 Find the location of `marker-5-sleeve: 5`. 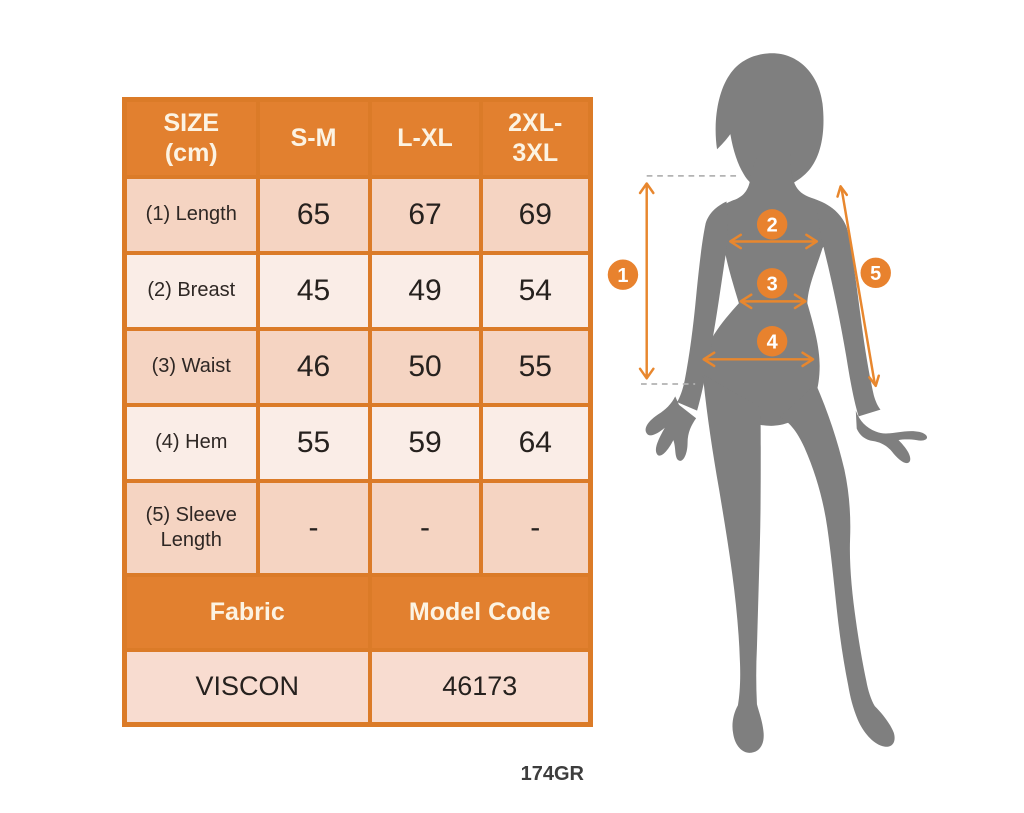

marker-5-sleeve: 5 is located at coordinates (875, 273).